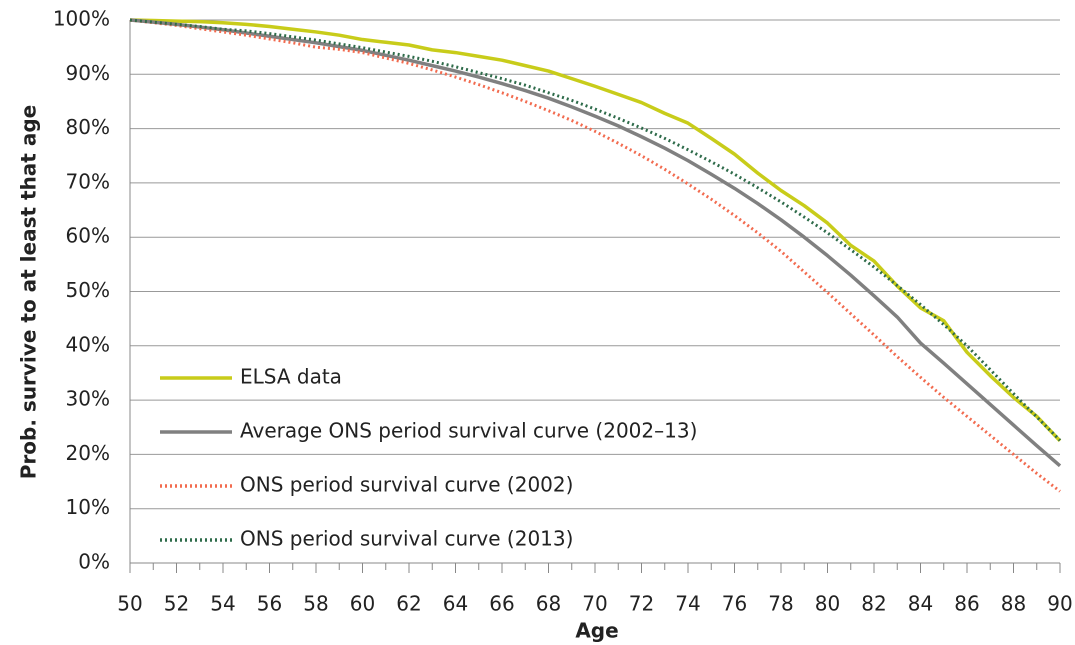  Describe the element at coordinates (94, 562) in the screenshot. I see `y-tick-label: 0%` at that location.